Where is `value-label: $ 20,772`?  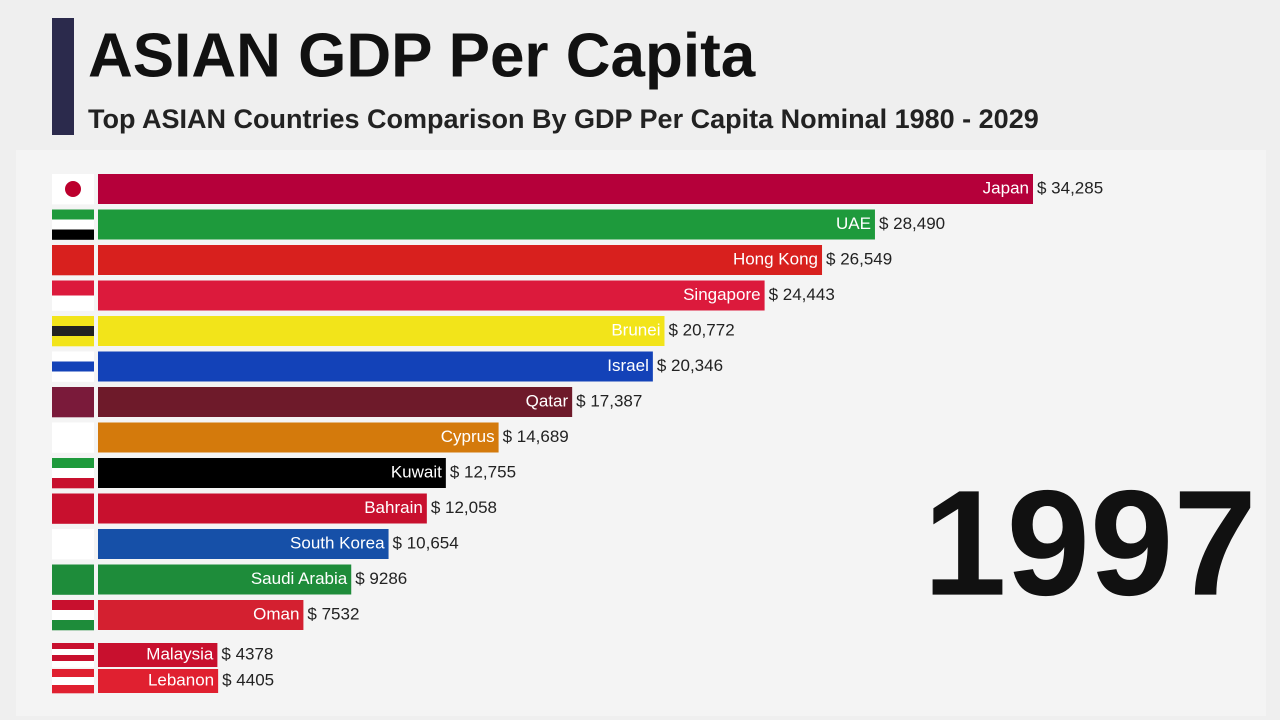 value-label: $ 20,772 is located at coordinates (701, 329).